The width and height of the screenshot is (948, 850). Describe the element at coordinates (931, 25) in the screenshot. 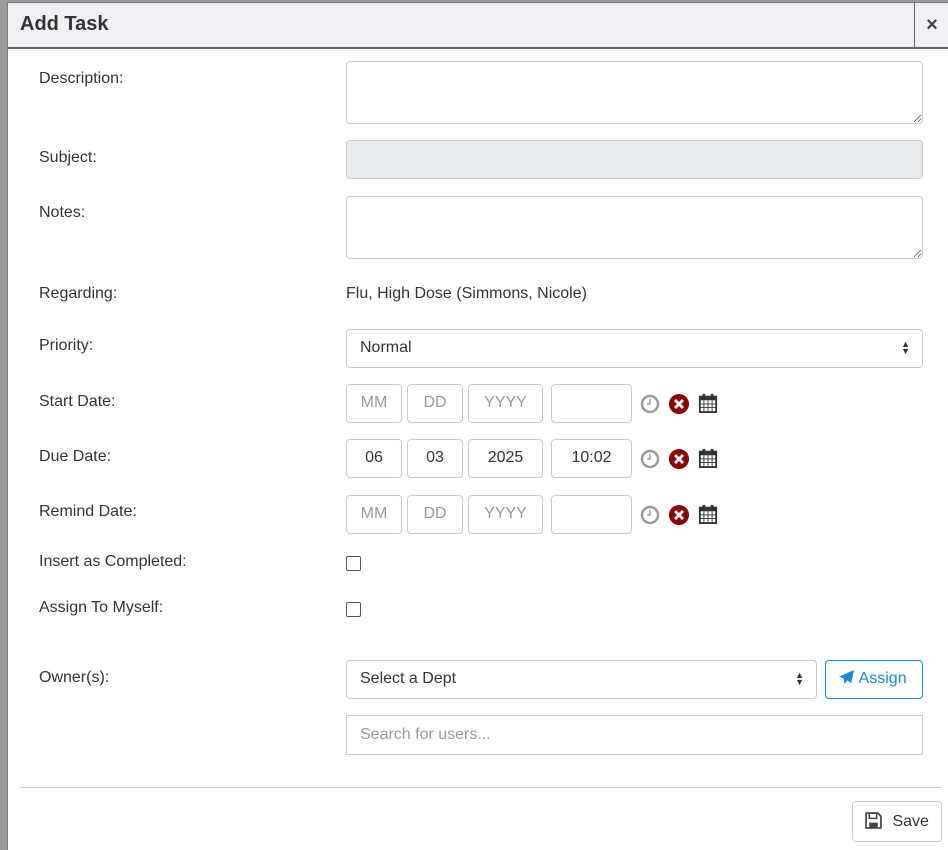

I see `close-button: ×` at that location.